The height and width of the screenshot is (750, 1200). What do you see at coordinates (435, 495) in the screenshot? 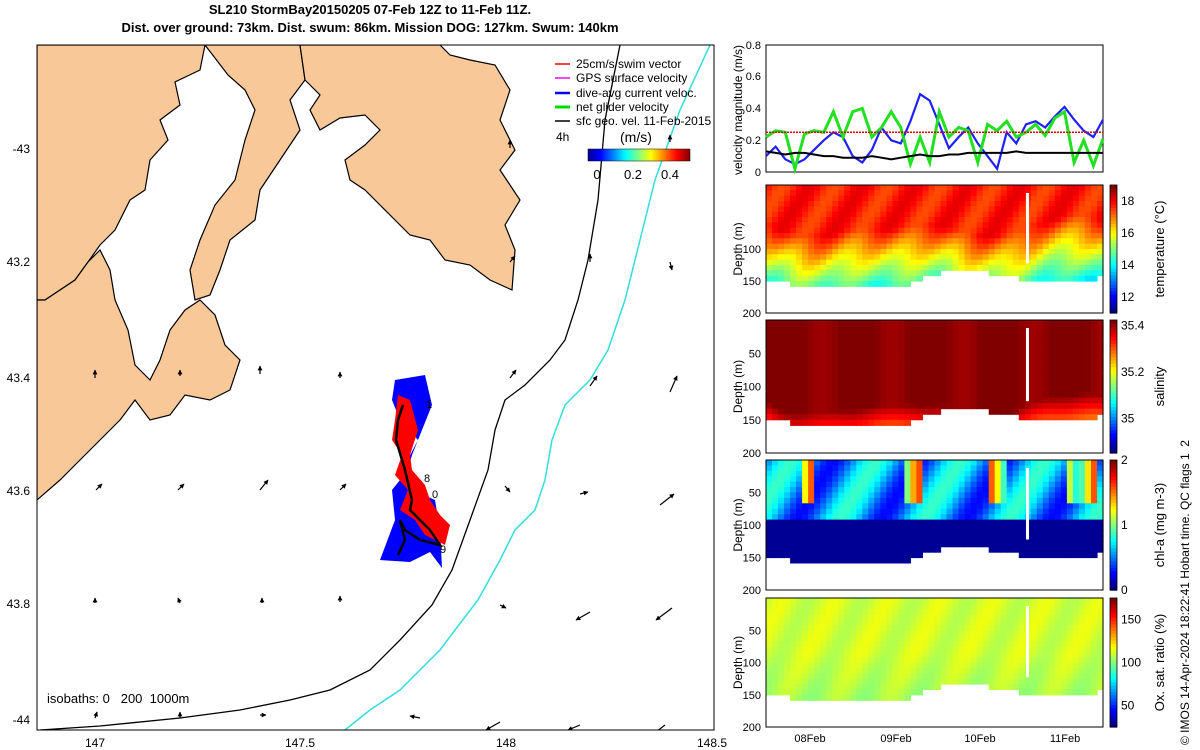
I see `track-label: 0` at bounding box center [435, 495].